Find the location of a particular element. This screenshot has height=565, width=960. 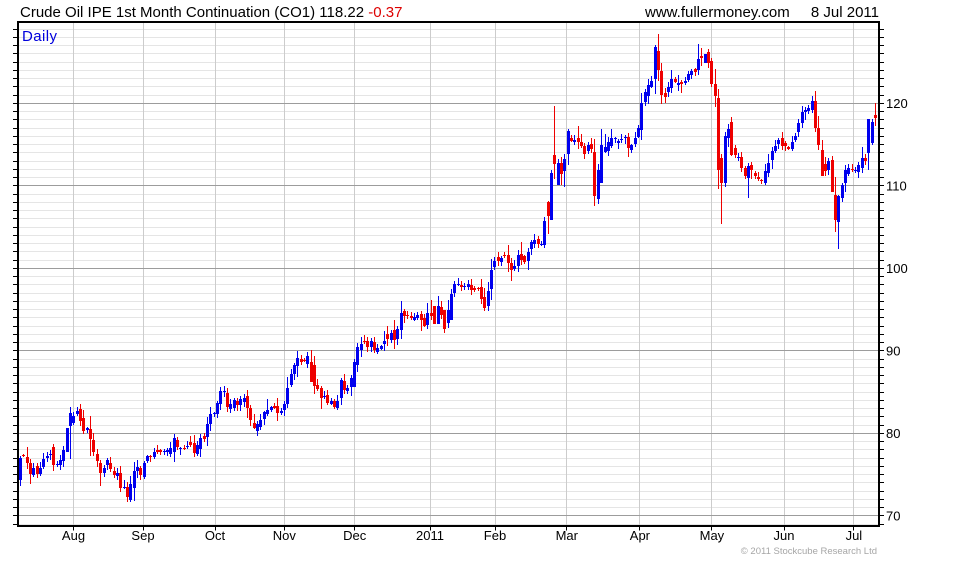

svg-text: 110 is located at coordinates (896, 185).